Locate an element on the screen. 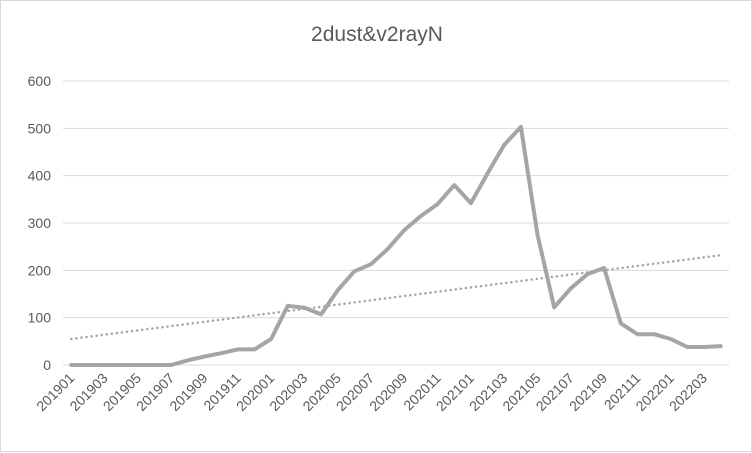 This screenshot has height=453, width=752. y-tick-label: 500 is located at coordinates (40, 128).